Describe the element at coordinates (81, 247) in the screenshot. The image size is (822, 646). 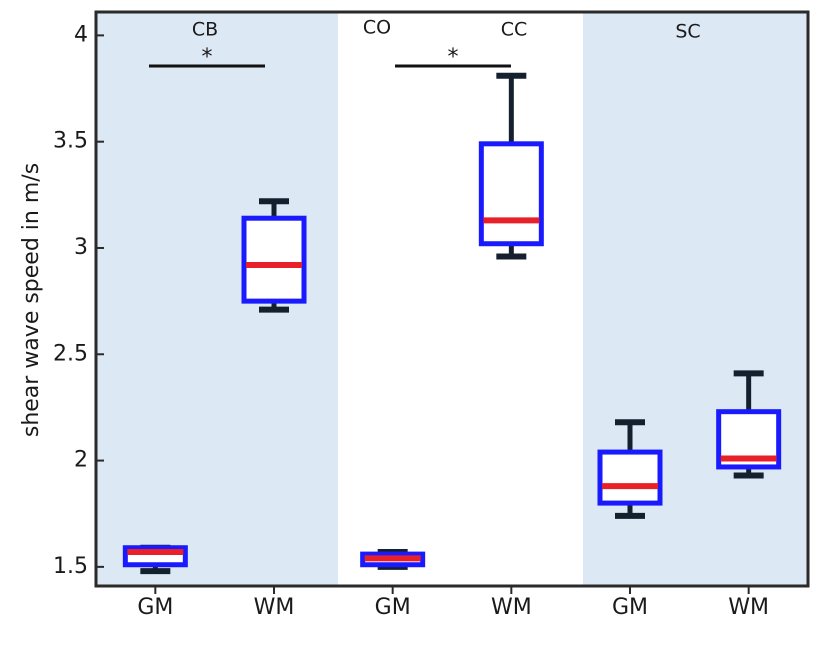
I see `y-tick-label: 3` at that location.